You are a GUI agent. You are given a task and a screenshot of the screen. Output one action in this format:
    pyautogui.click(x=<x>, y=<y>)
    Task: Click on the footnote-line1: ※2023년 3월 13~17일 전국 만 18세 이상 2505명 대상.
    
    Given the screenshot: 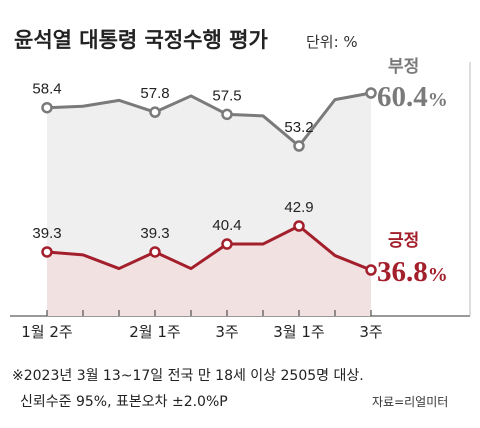 What is the action you would take?
    pyautogui.click(x=188, y=376)
    